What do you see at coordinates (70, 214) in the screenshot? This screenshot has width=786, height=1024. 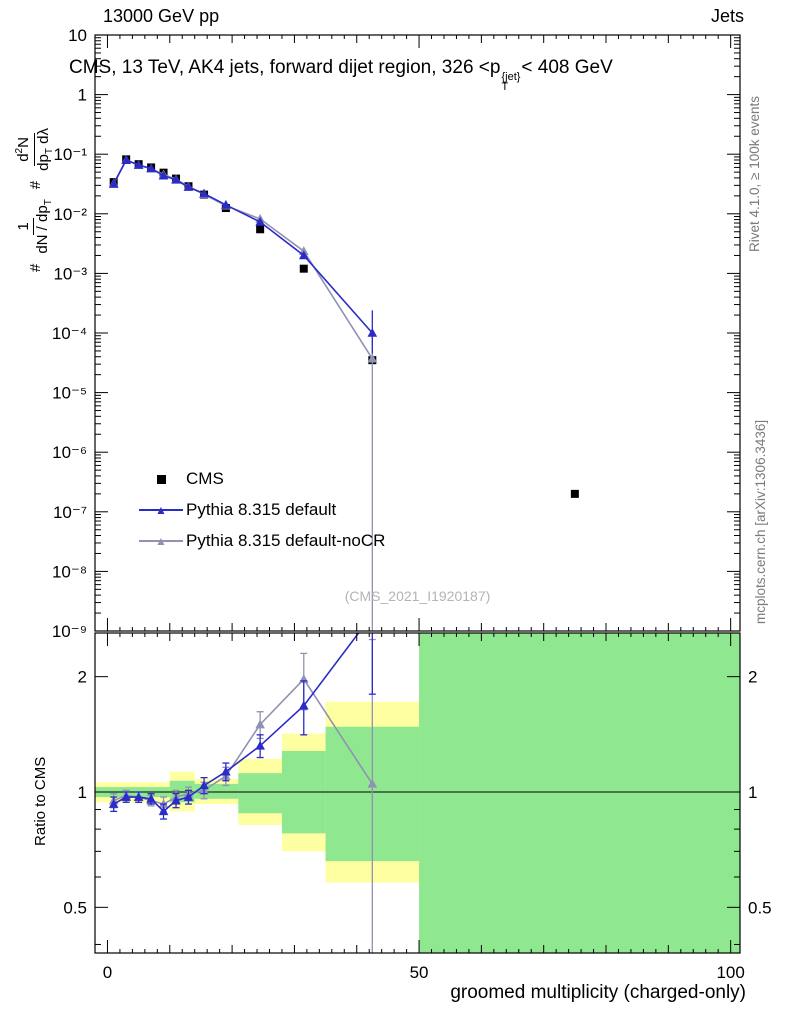 I see `tick-label: 10⁻²` at bounding box center [70, 214].